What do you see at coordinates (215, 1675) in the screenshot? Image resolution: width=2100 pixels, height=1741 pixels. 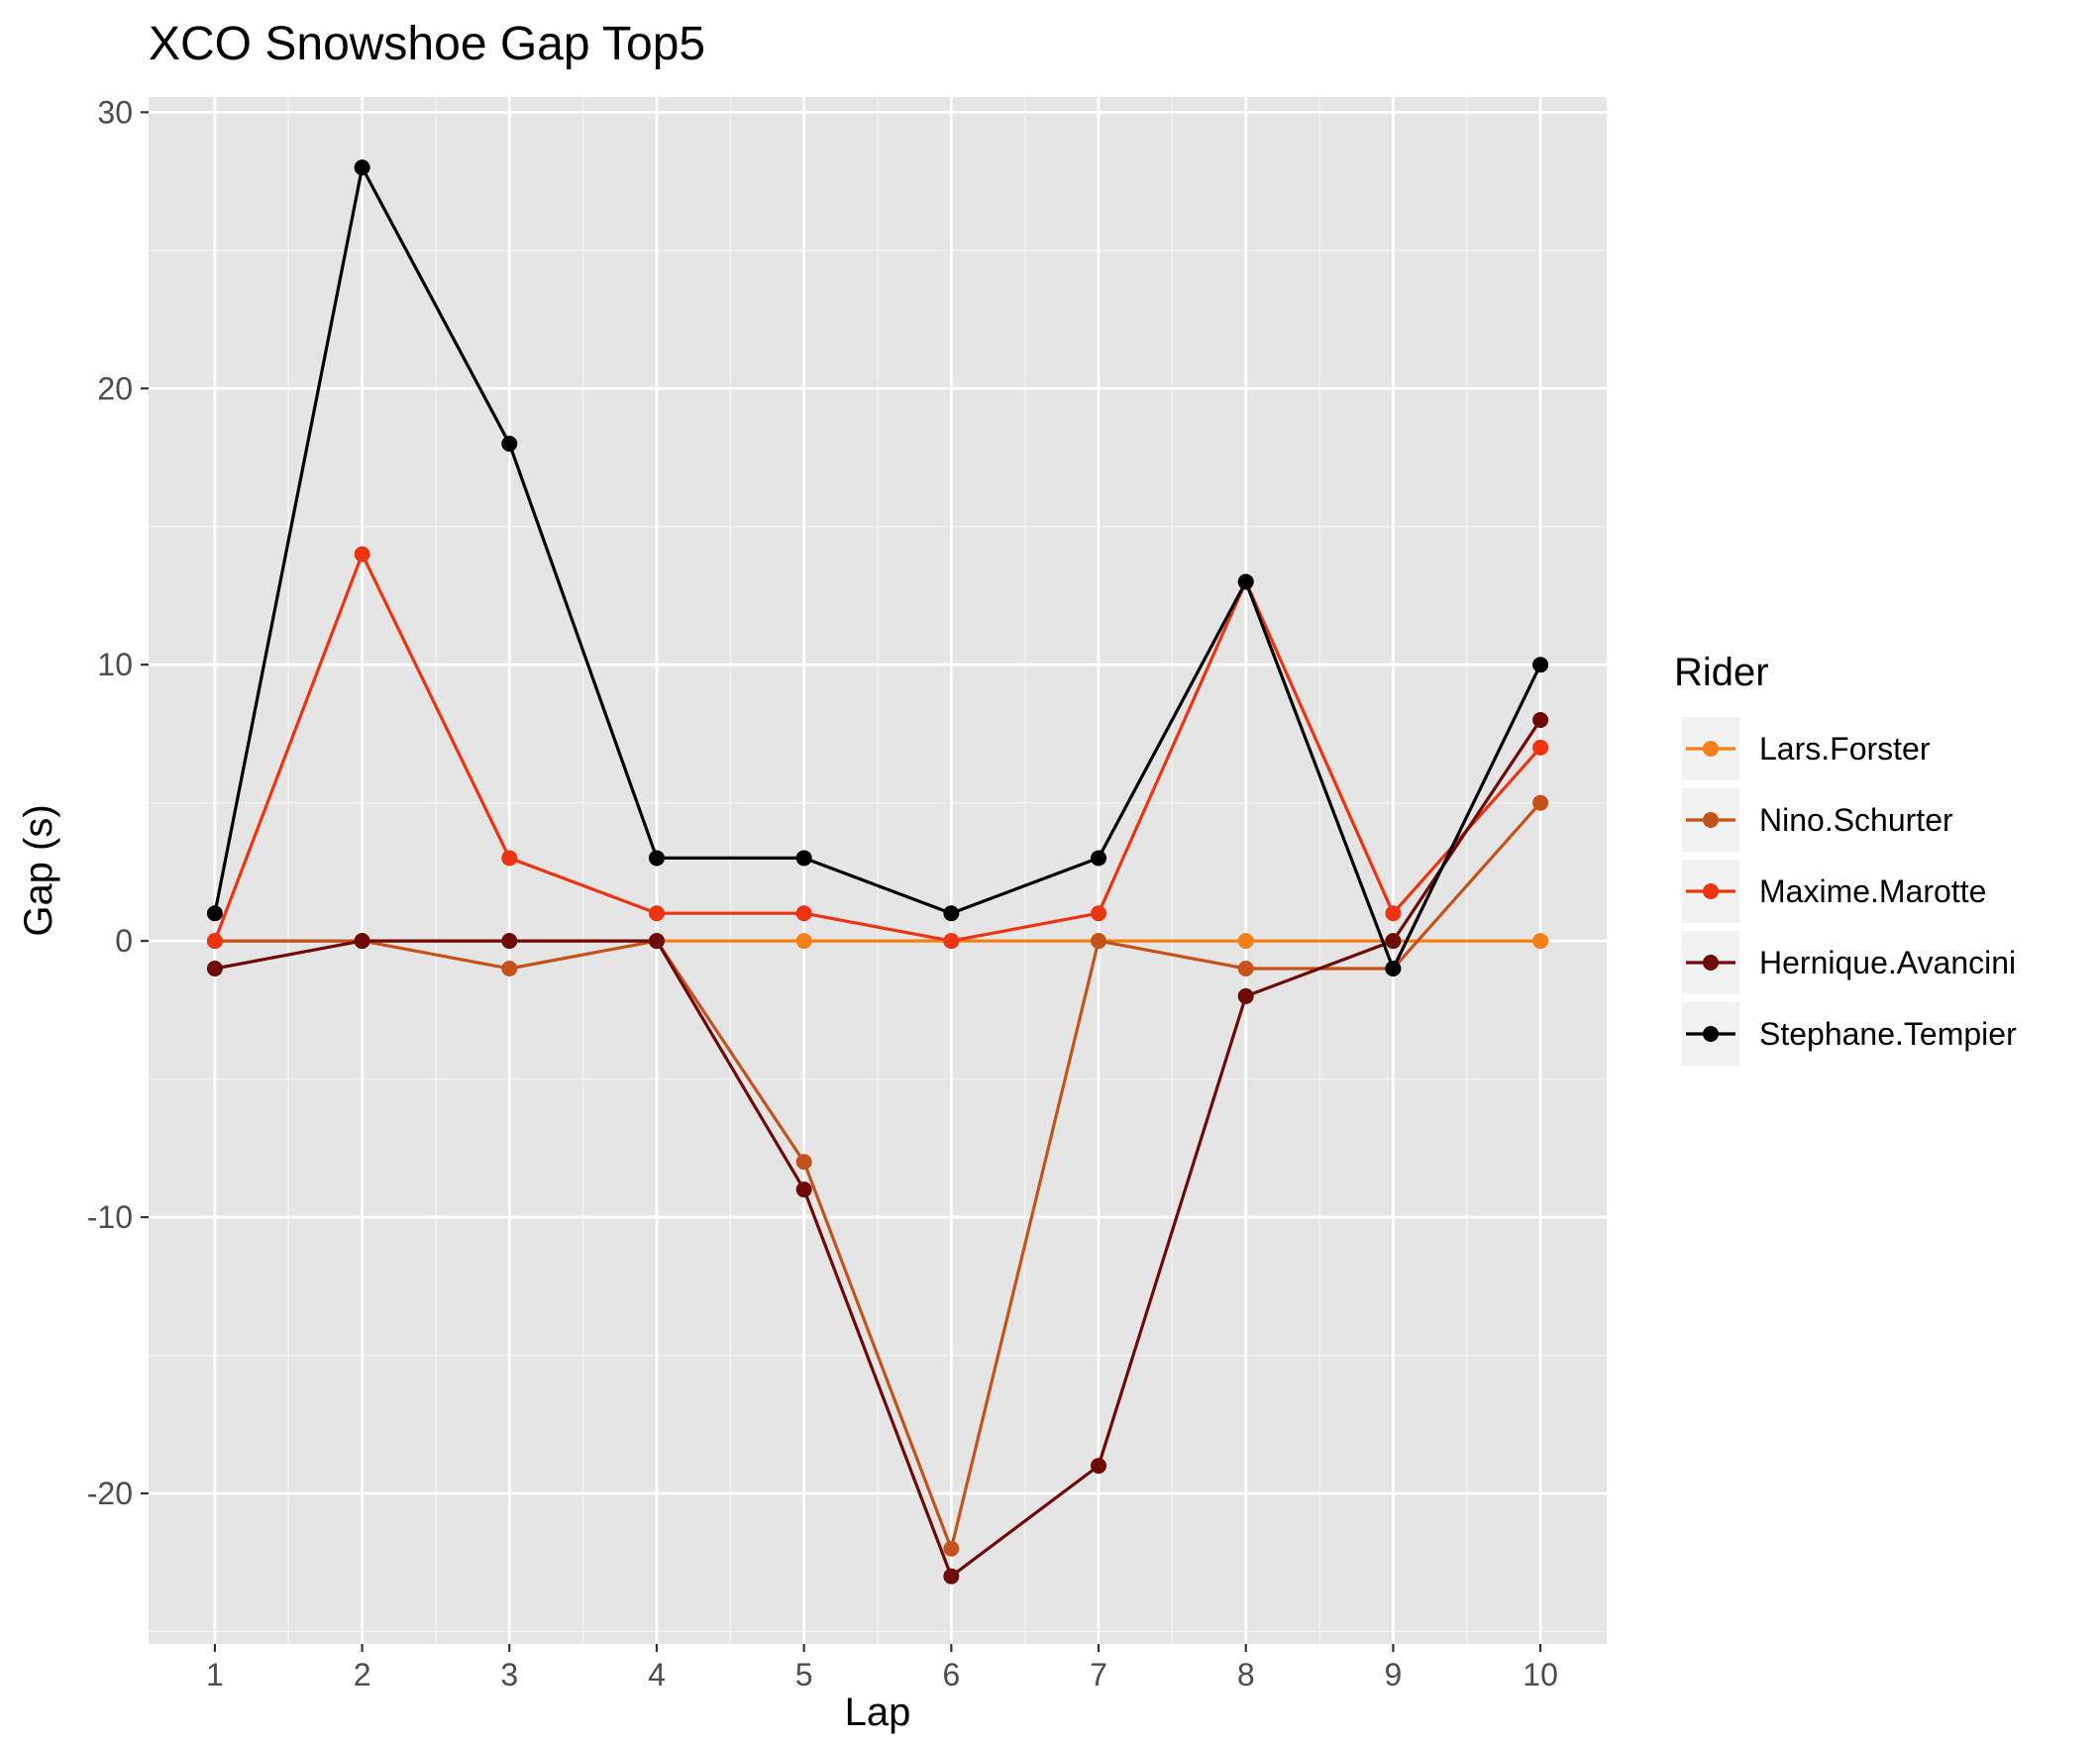 I see `x-tick-label: 1` at bounding box center [215, 1675].